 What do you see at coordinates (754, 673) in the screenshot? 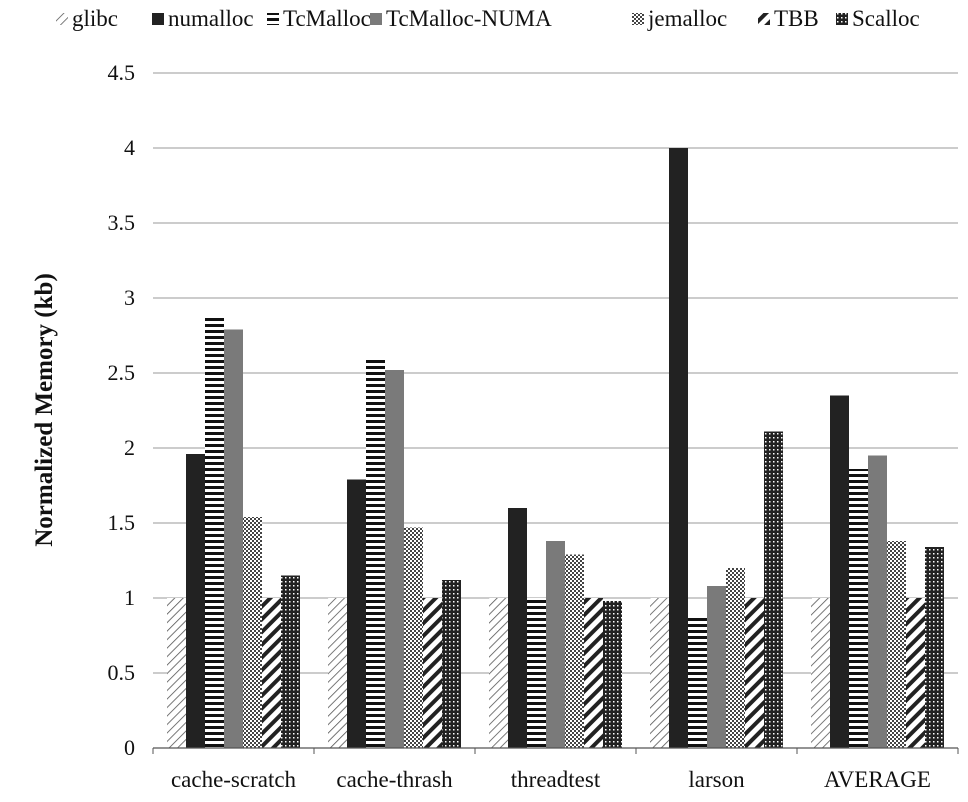
I see `bar-TBB-larson` at bounding box center [754, 673].